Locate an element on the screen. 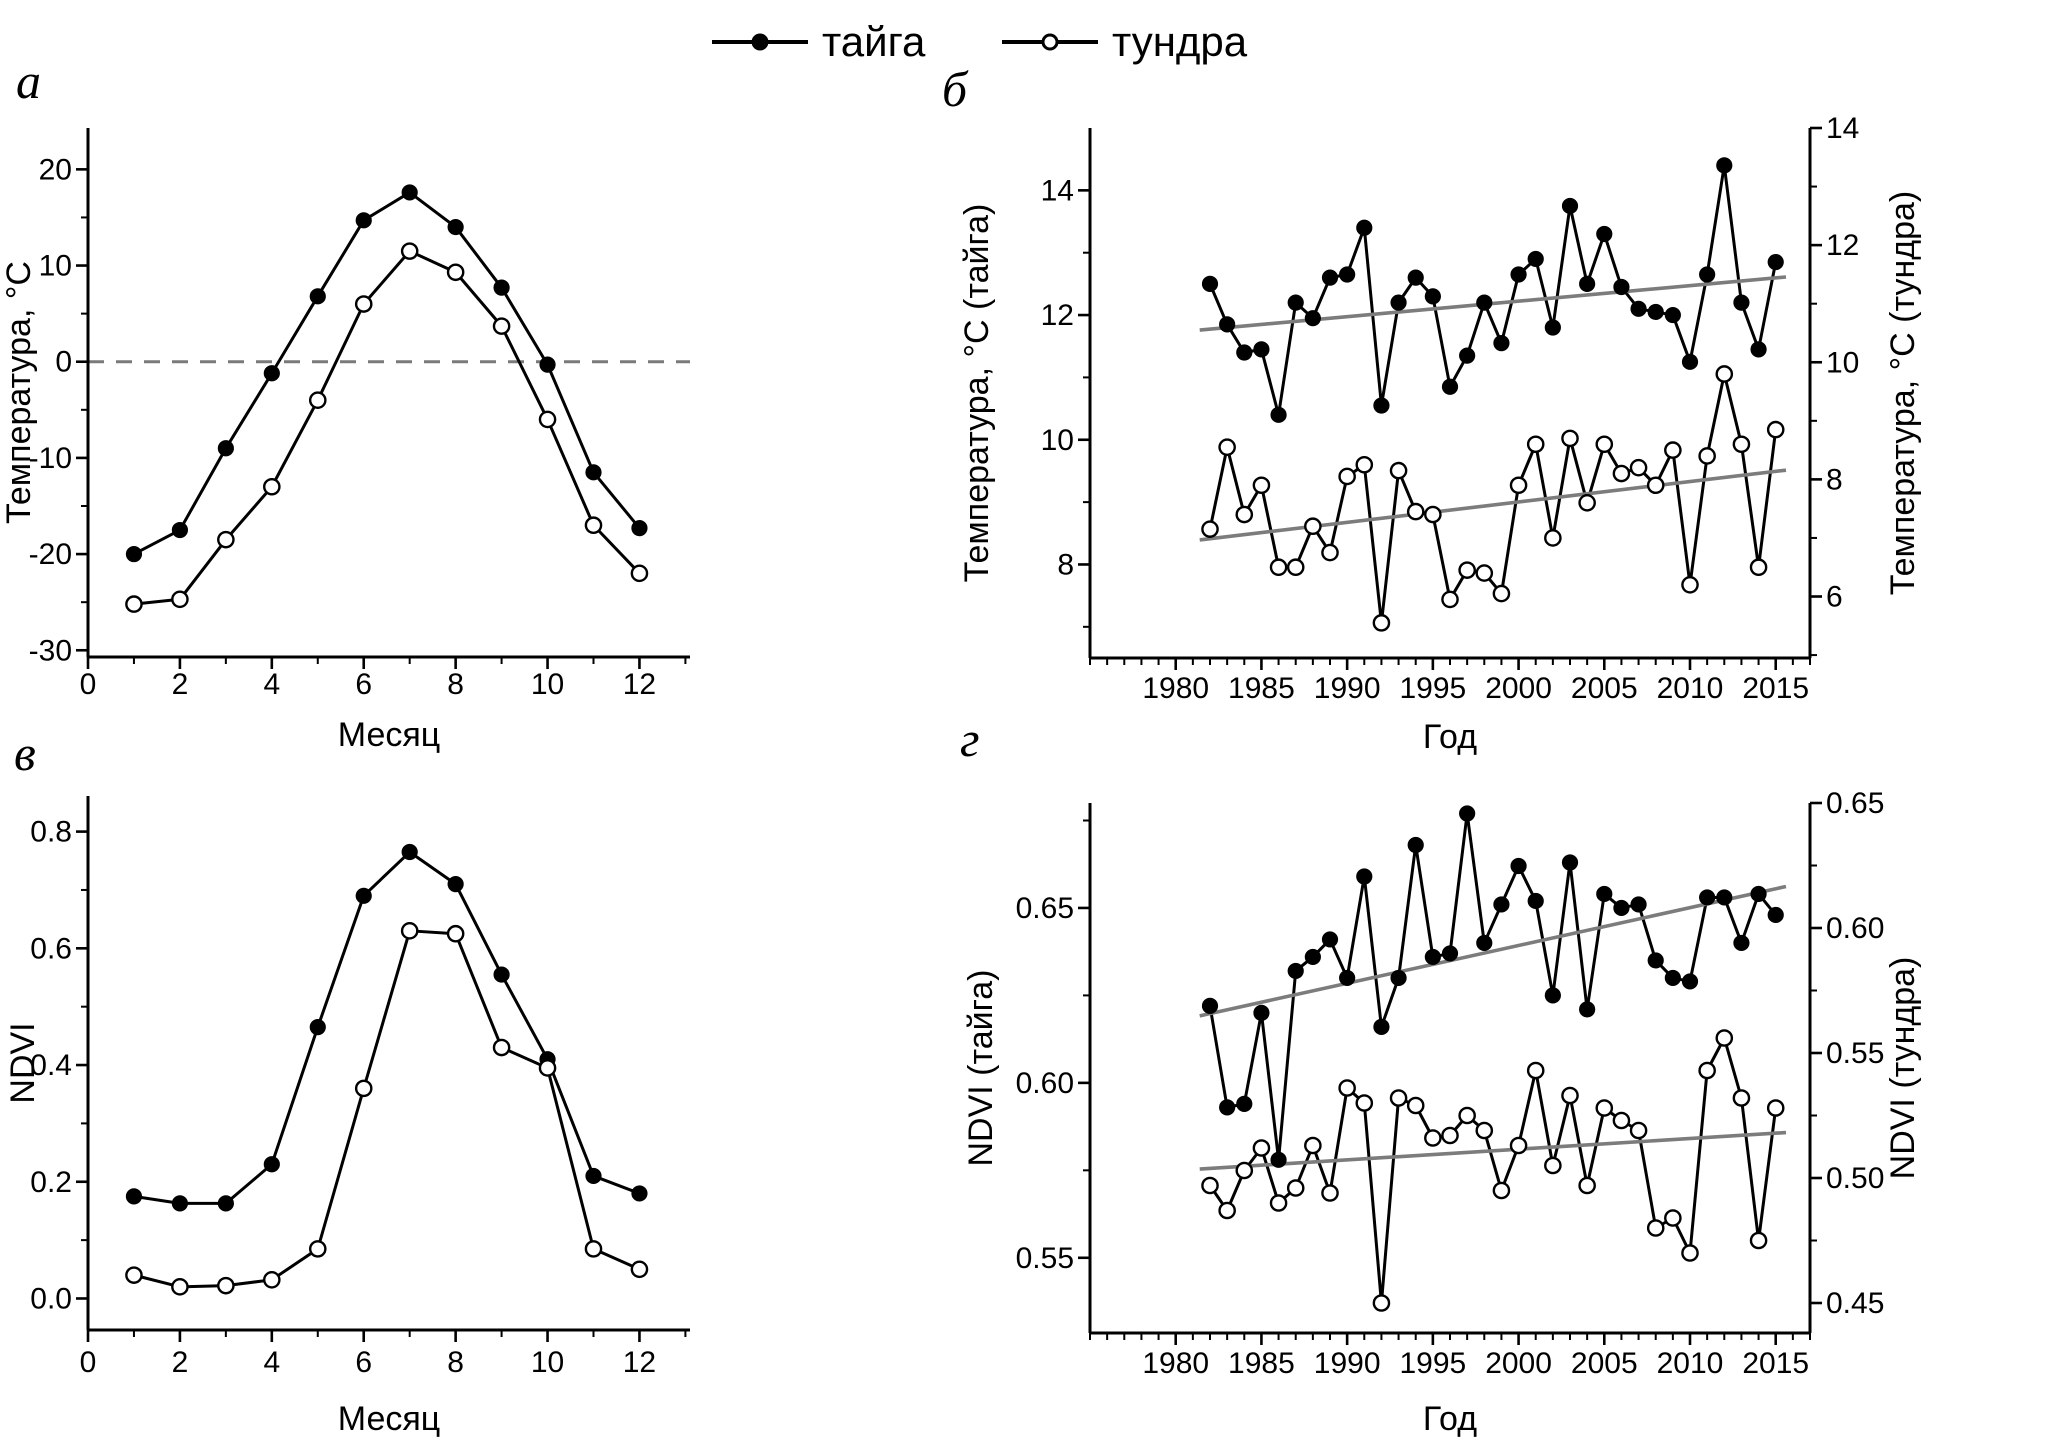 Image resolution: width=2067 pixels, height=1444 pixels. svg-text: 2005 is located at coordinates (1604, 688).